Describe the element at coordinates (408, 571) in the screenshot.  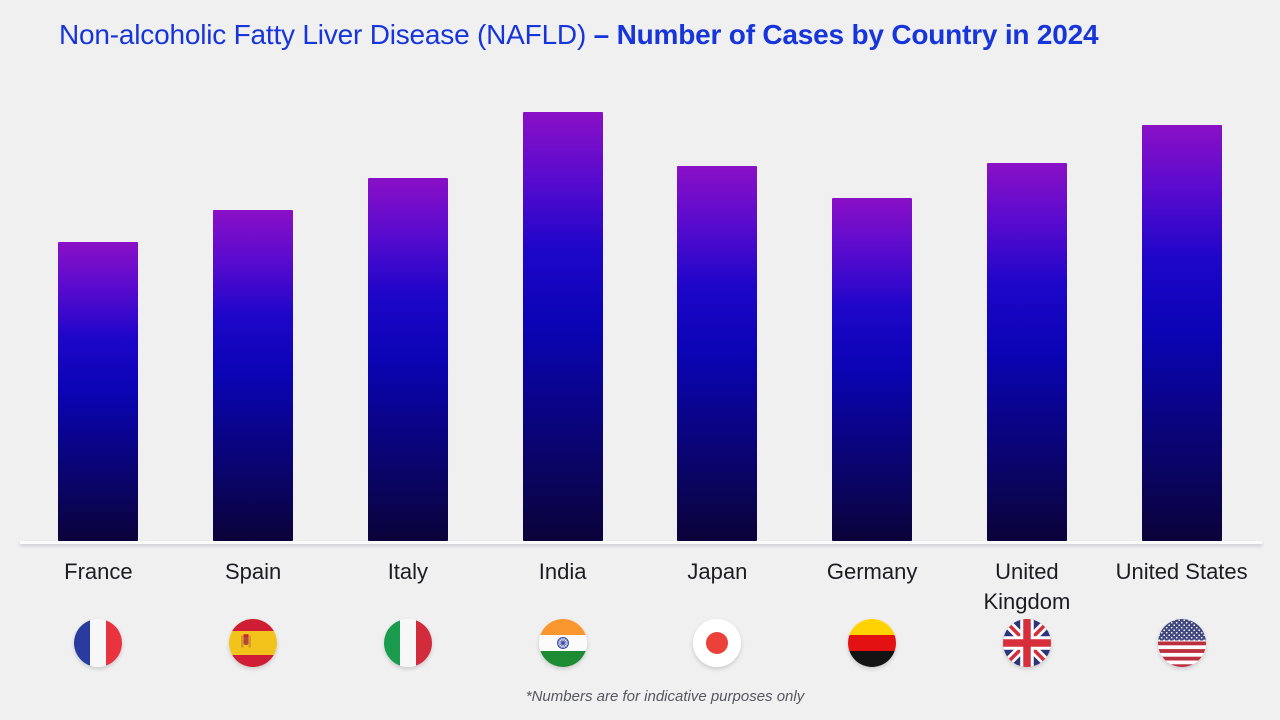
I see `country-label-italy: Italy` at that location.